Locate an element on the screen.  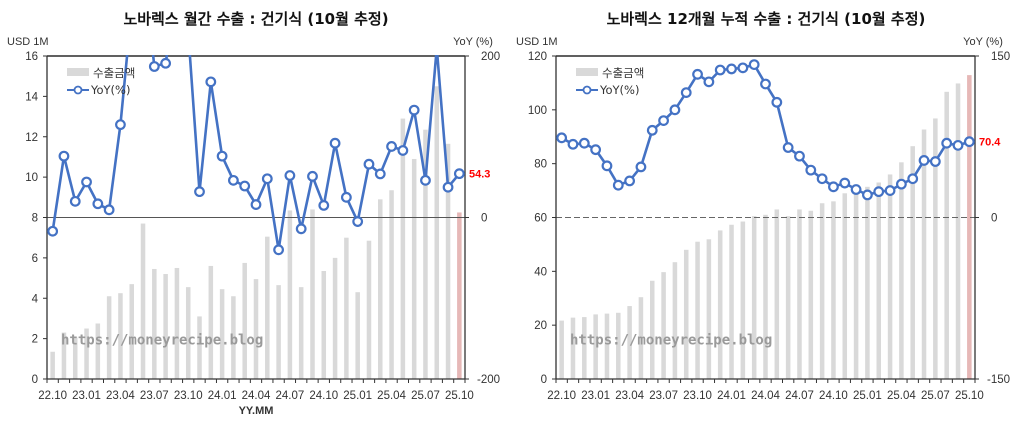
last-value-label: 54.3 is located at coordinates (479, 175).